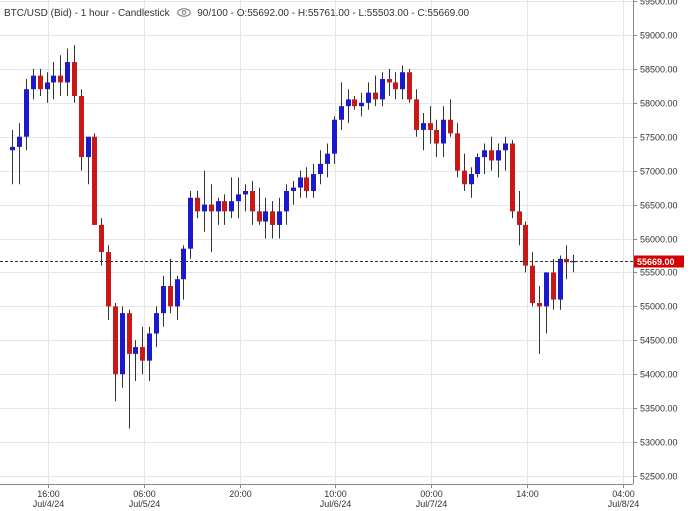  Describe the element at coordinates (184, 12) in the screenshot. I see `eye-icon` at that location.